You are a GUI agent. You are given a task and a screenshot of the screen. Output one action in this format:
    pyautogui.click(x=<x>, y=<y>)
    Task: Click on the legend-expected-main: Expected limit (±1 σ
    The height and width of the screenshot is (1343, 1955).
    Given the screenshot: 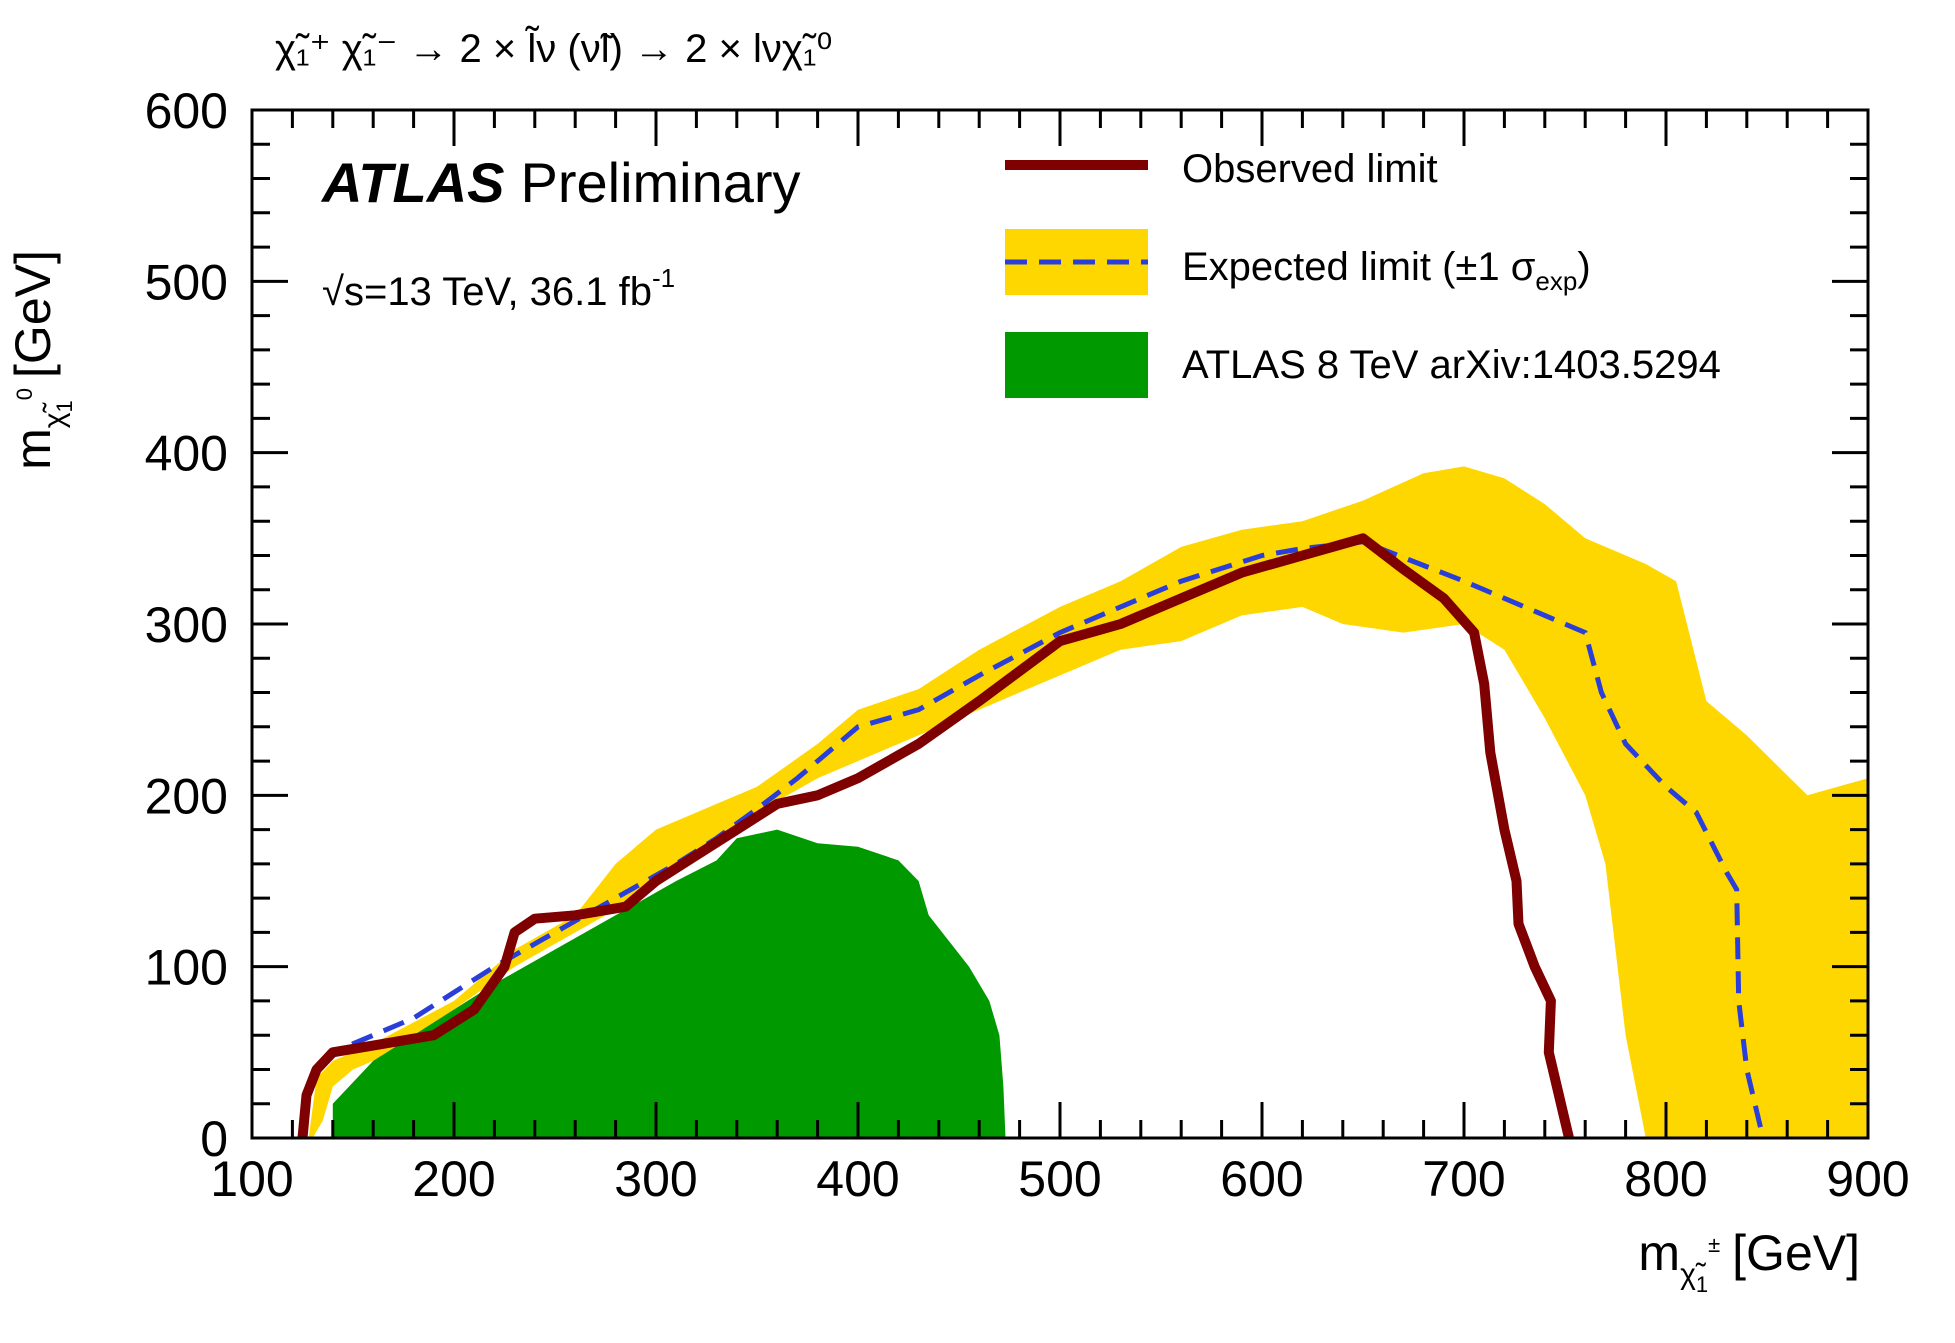 What is the action you would take?
    pyautogui.click(x=1359, y=267)
    